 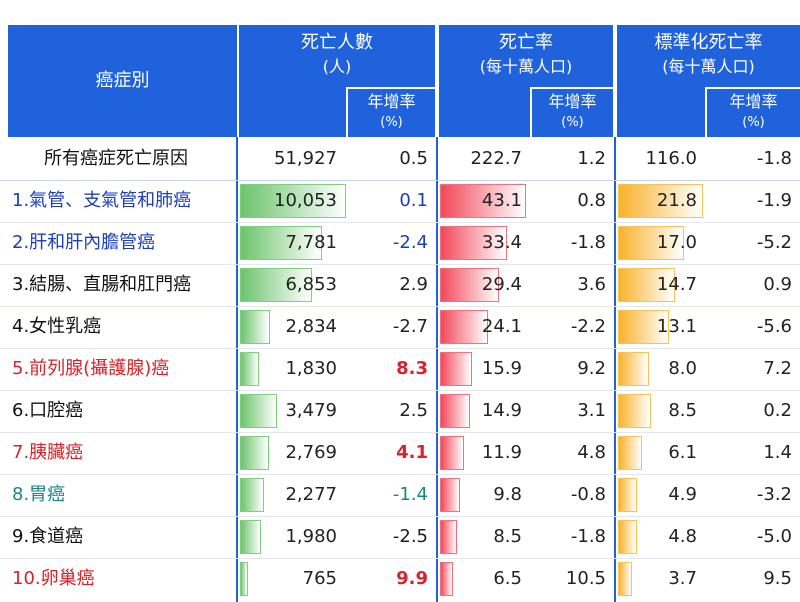 What do you see at coordinates (682, 578) in the screenshot?
I see `value-cell: 3.7` at bounding box center [682, 578].